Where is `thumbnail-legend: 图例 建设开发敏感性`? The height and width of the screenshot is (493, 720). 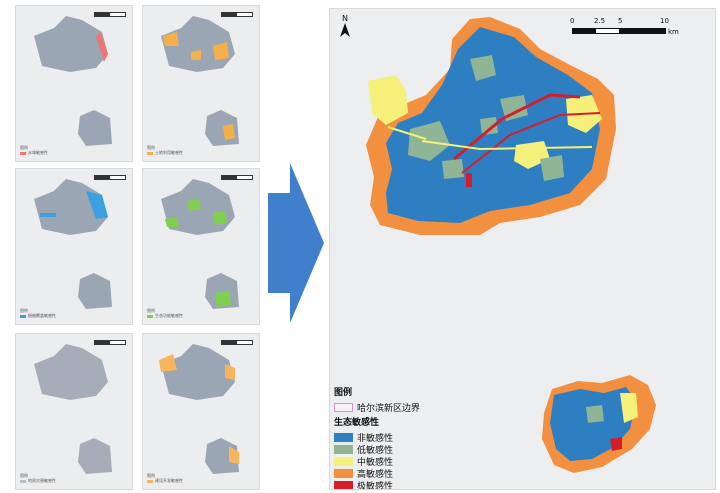 thumbnail-legend: 图例 建设开发敏感性 is located at coordinates (165, 478).